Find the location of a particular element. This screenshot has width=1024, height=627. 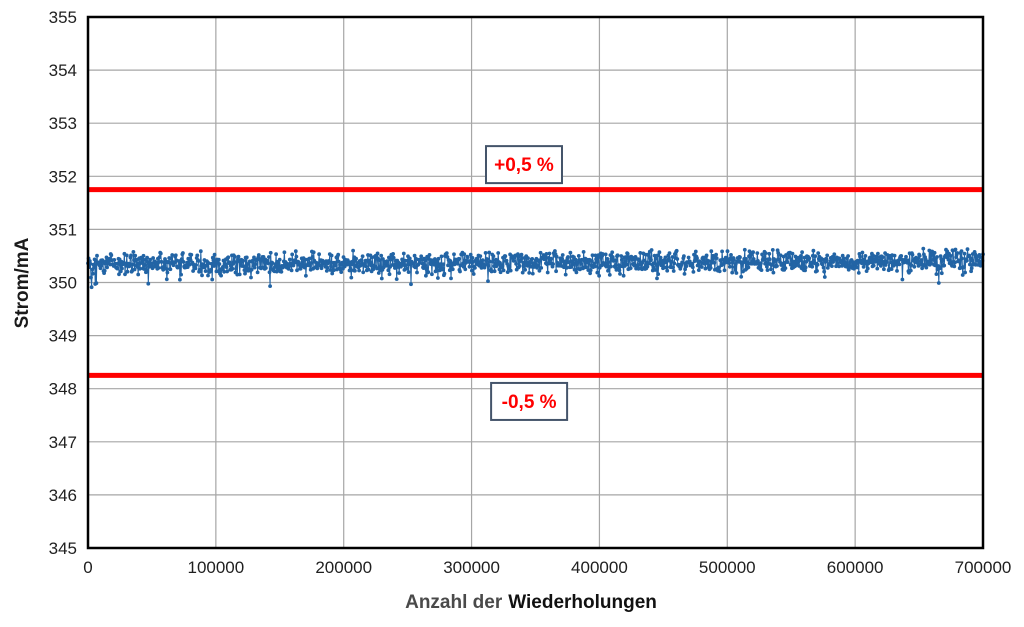

x-tick-label: 300000 is located at coordinates (471, 567).